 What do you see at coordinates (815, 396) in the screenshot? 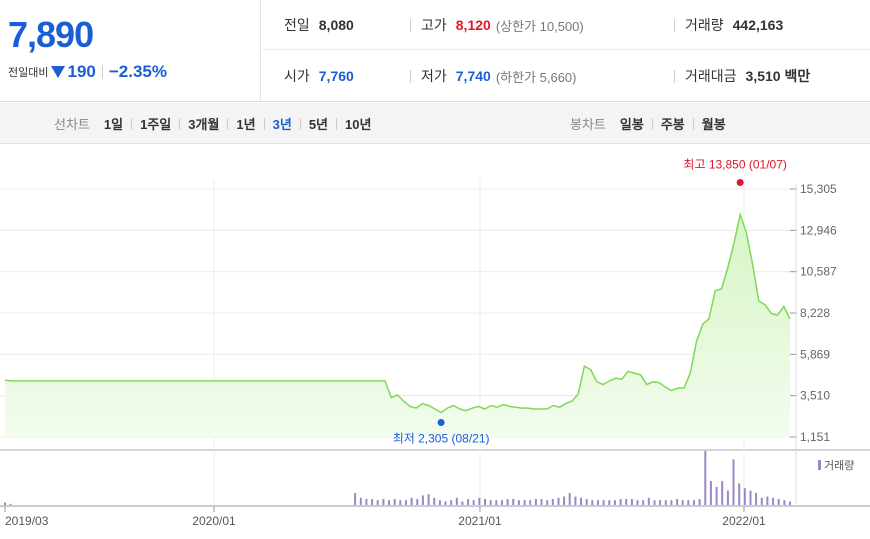
I see `y-tick-label: 3,510` at bounding box center [815, 396].